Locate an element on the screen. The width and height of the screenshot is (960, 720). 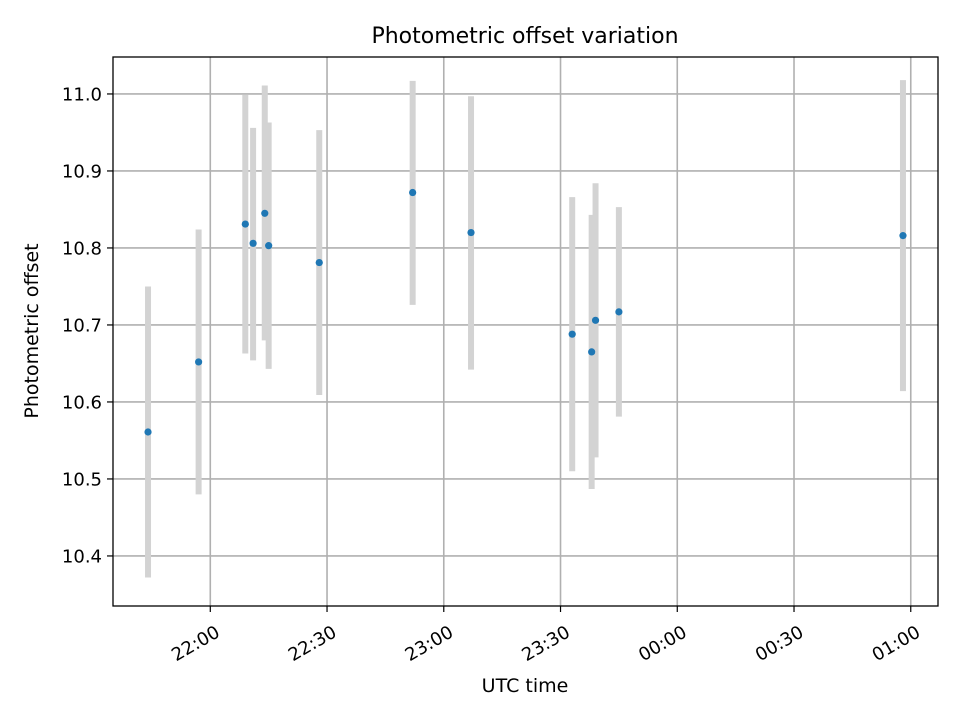
chart-title: Photometric offset variation is located at coordinates (524, 36).